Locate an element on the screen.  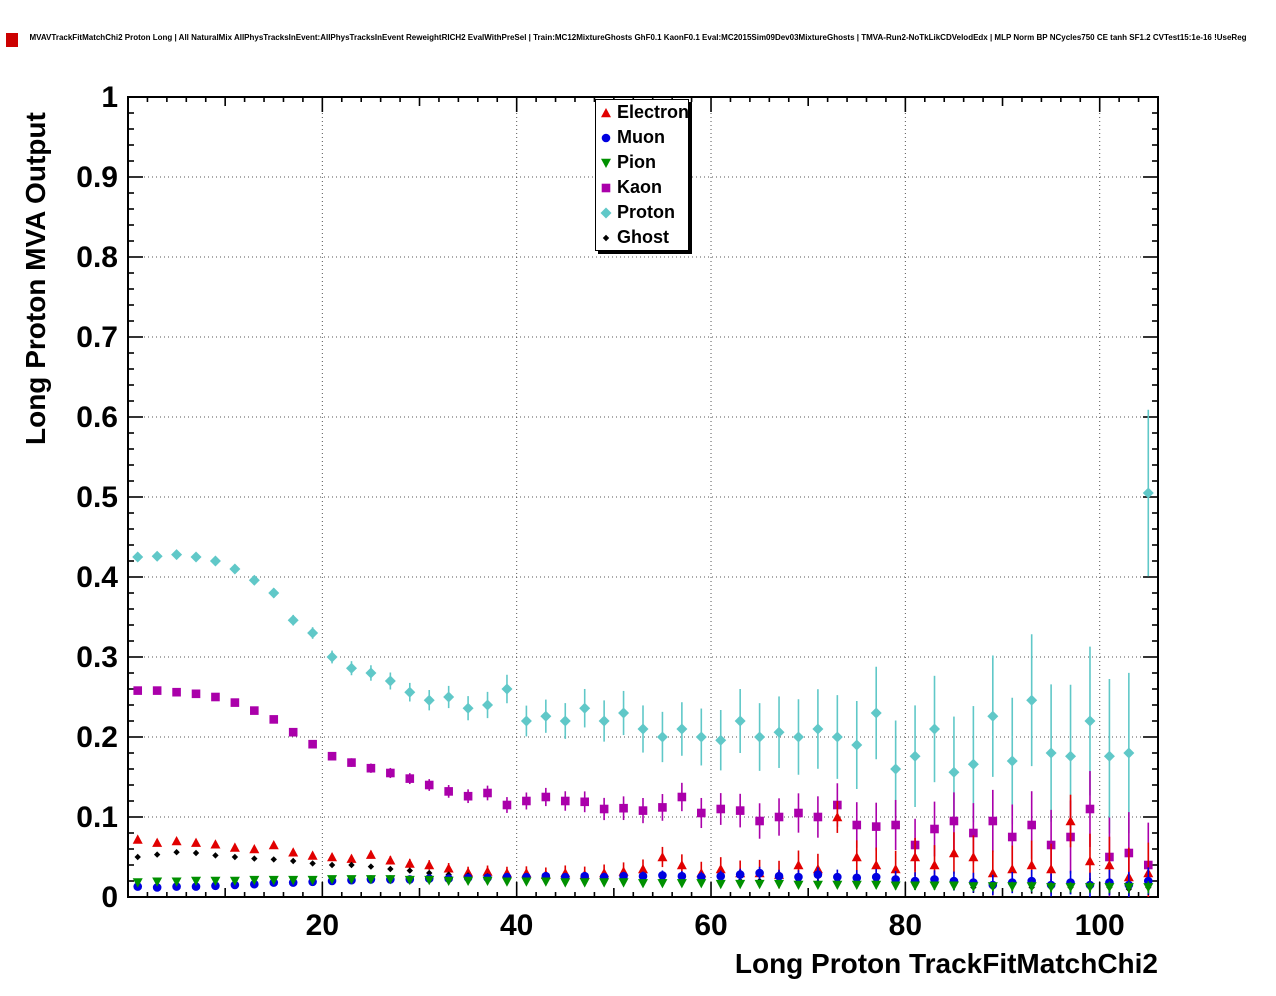
y-tick-label: 1 is located at coordinates (109, 97).